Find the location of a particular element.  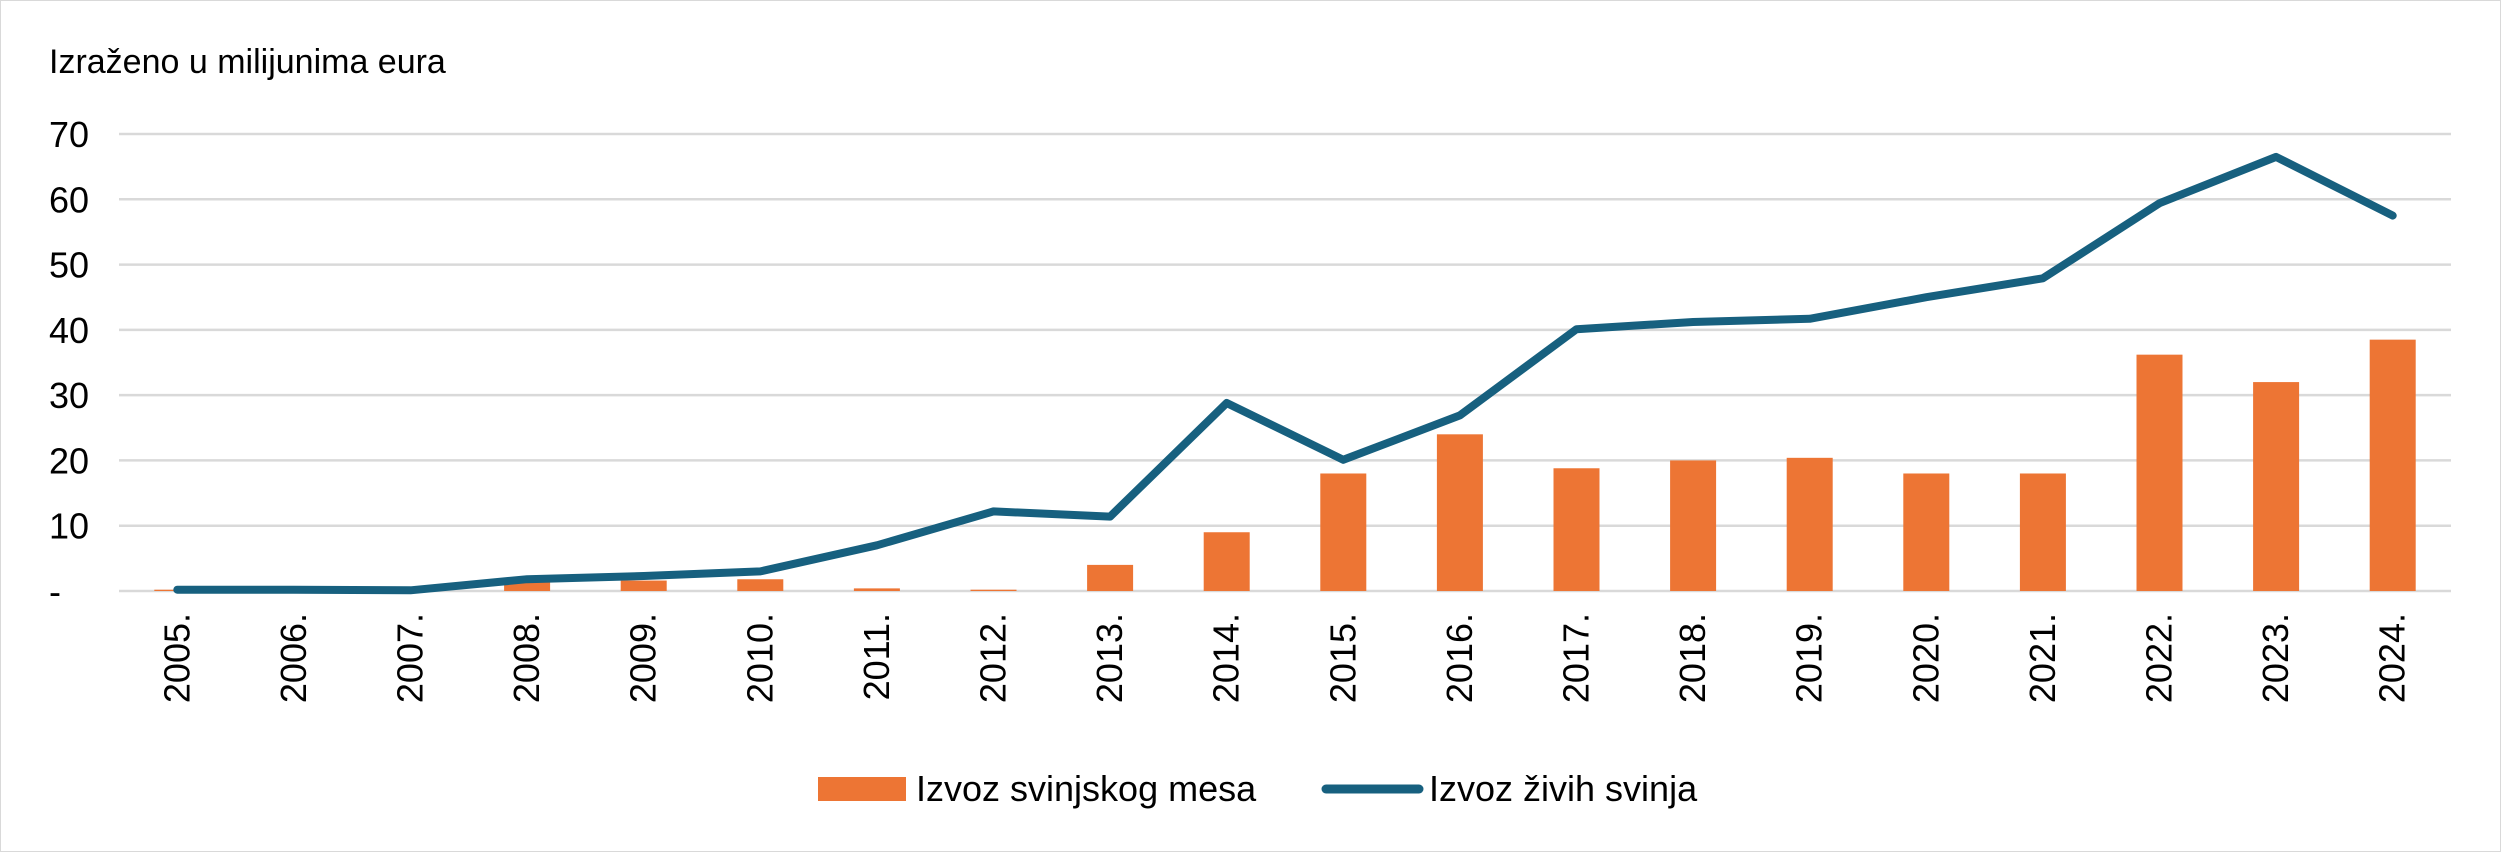

y-tick-label: 40 is located at coordinates (69, 330).